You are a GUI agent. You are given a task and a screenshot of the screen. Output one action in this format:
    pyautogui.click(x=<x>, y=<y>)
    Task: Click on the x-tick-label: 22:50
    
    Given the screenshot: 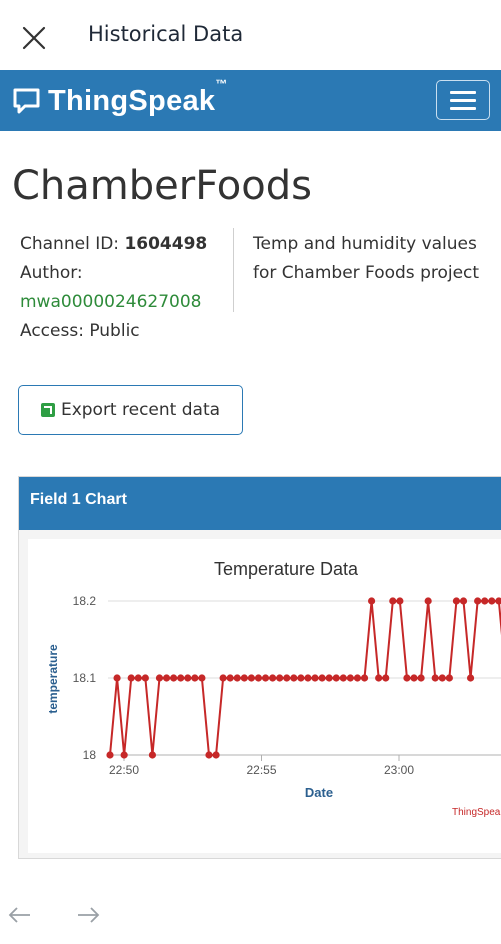 What is the action you would take?
    pyautogui.click(x=124, y=770)
    